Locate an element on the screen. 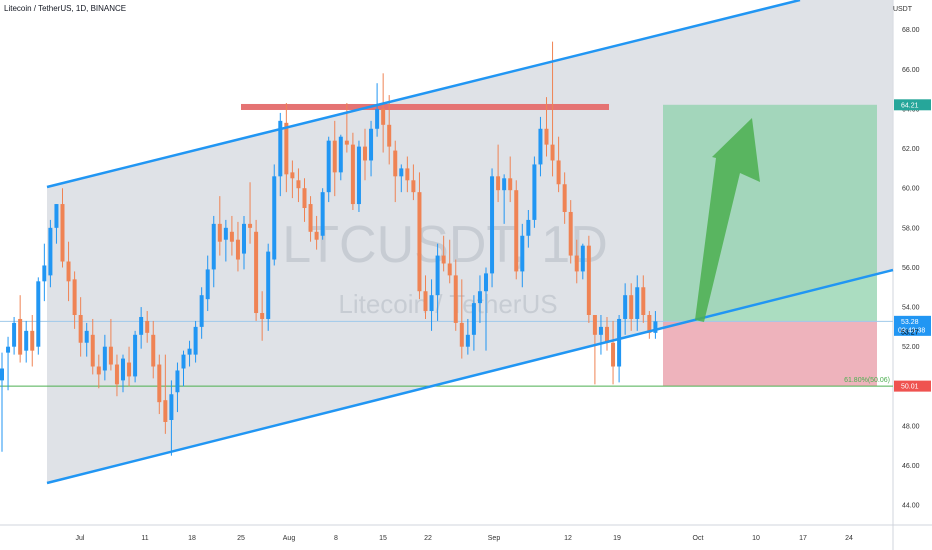 Image resolution: width=932 pixels, height=550 pixels. price-tick-label: 48.00 is located at coordinates (911, 426).